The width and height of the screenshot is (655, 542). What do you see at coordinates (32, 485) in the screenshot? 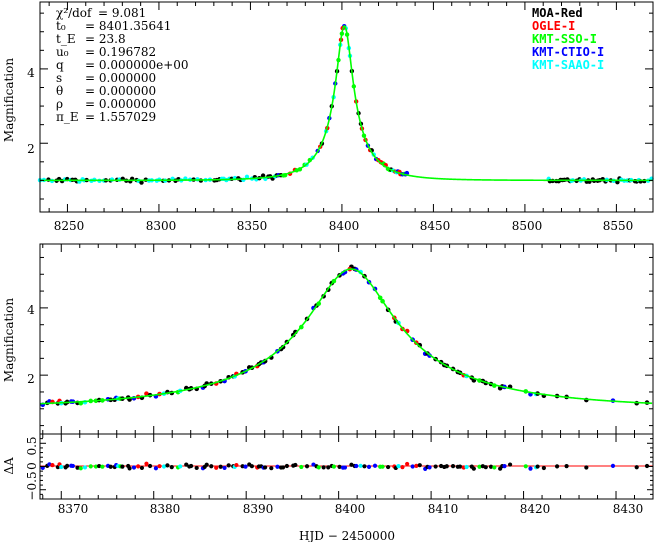
I see `residual-y-tick-label: −0.5` at bounding box center [32, 485].